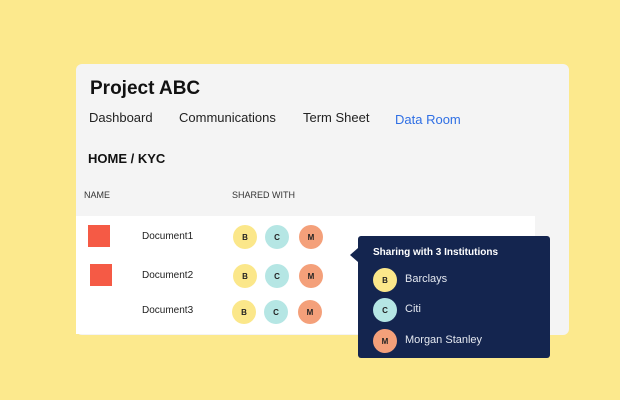 This screenshot has width=620, height=400. I want to click on tooltip-title: Sharing with 3 Institutions, so click(435, 252).